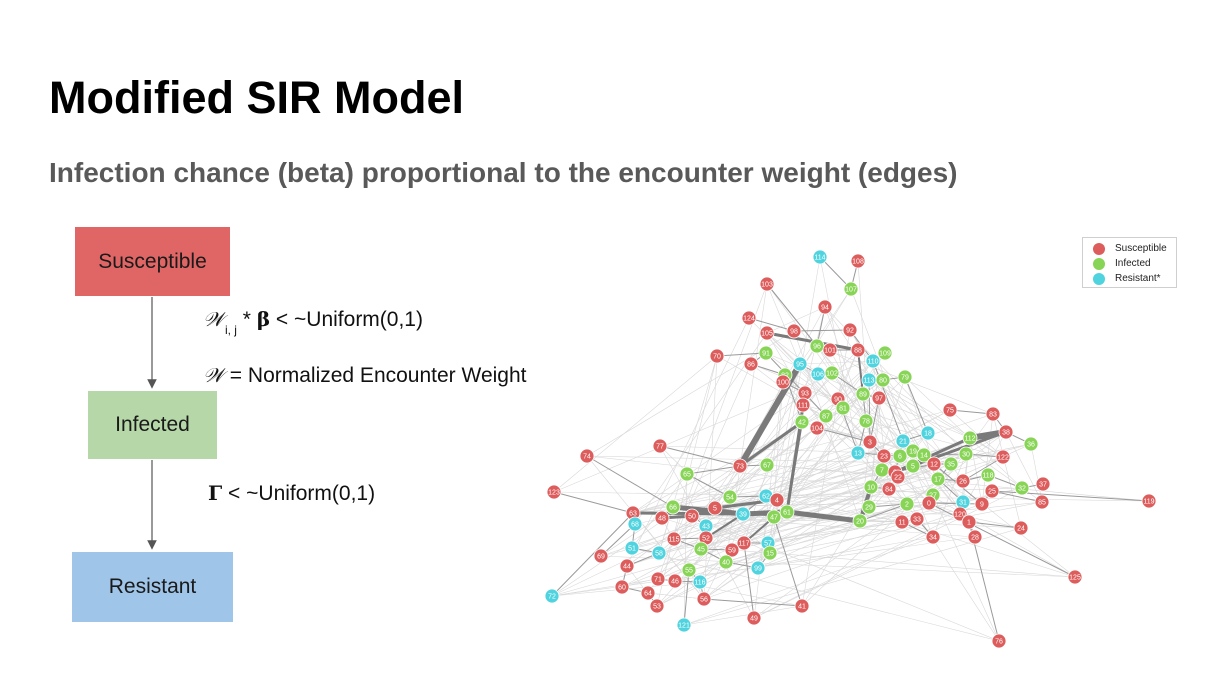 The height and width of the screenshot is (684, 1216). I want to click on node-label: 6, so click(900, 456).